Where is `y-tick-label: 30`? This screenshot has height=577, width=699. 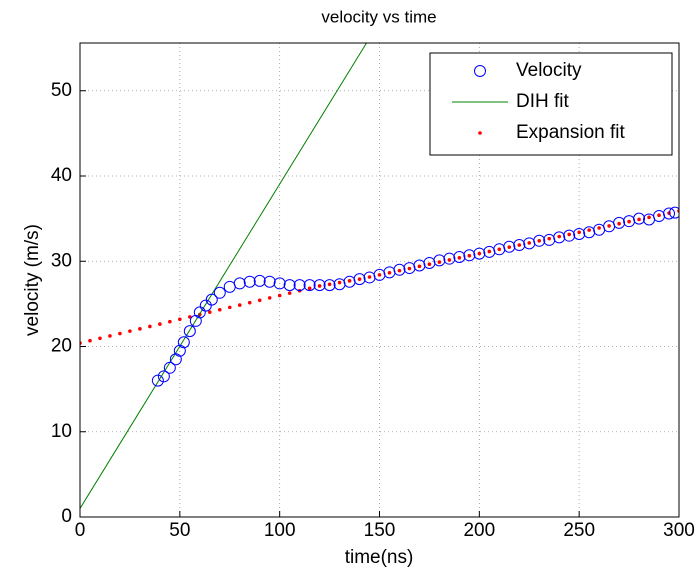 y-tick-label: 30 is located at coordinates (61, 260).